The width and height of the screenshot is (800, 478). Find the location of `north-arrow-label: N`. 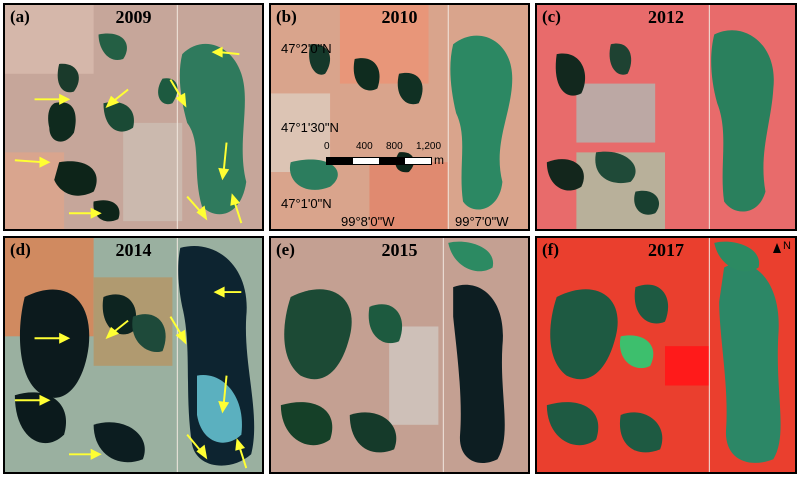

north-arrow-label: N is located at coordinates (787, 246).